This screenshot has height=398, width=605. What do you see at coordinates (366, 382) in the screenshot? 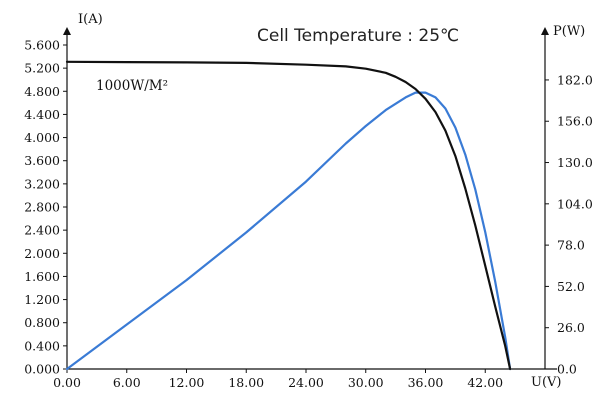
I see `x-tick-label: 30.00` at bounding box center [366, 382].